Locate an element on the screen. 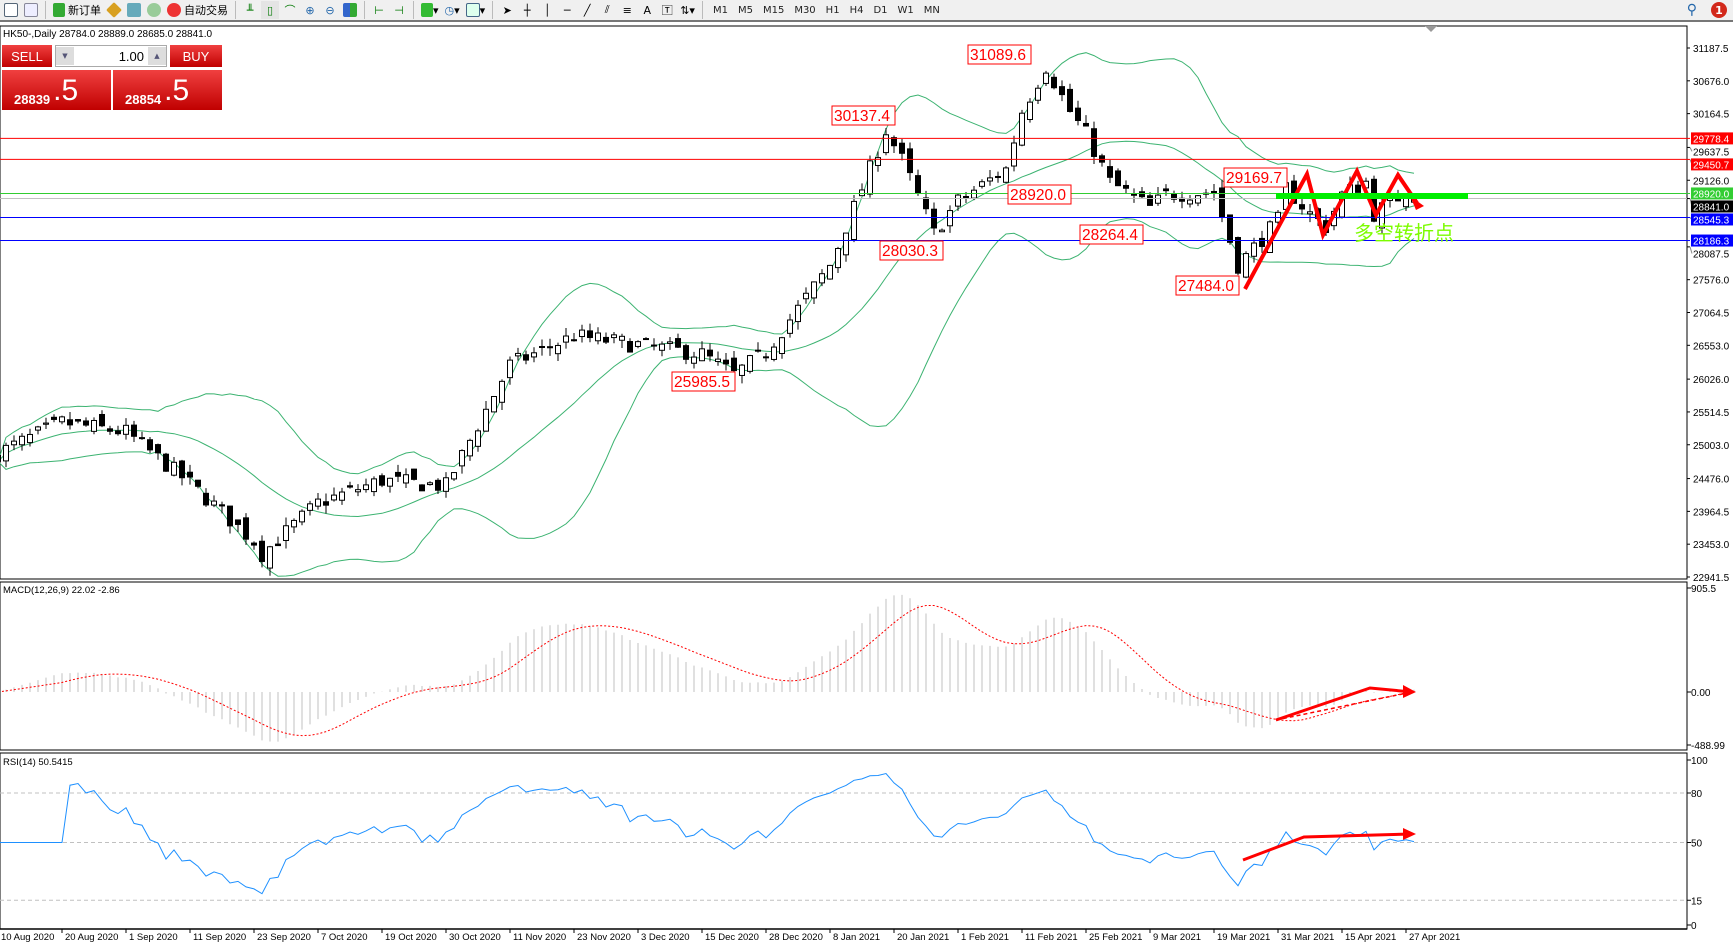 This screenshot has width=1733, height=943. signals-button is located at coordinates (154, 10).